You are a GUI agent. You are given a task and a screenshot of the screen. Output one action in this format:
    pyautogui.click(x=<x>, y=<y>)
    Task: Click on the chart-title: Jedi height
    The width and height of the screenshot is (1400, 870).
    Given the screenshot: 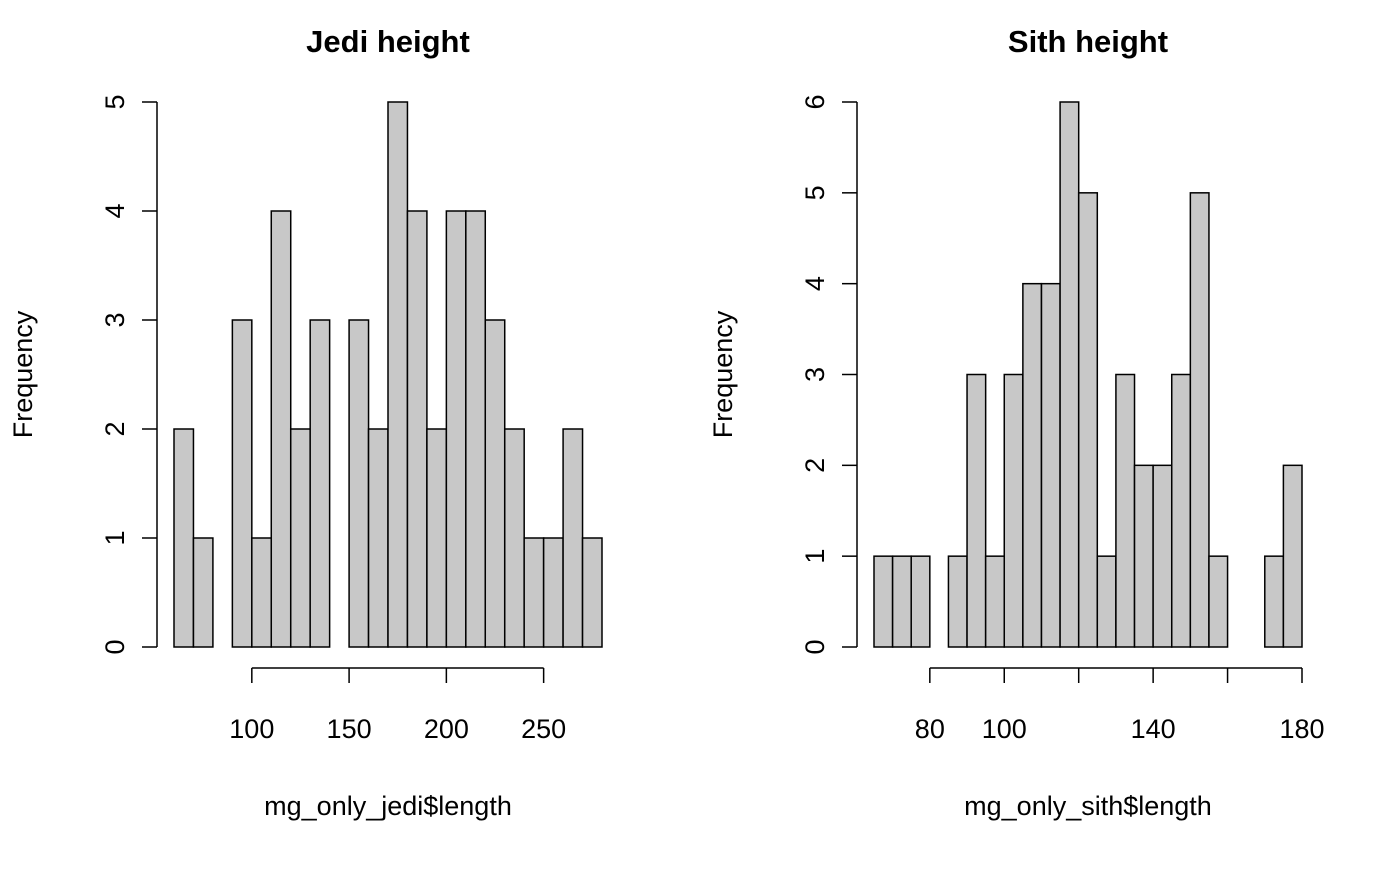 What is the action you would take?
    pyautogui.click(x=388, y=41)
    